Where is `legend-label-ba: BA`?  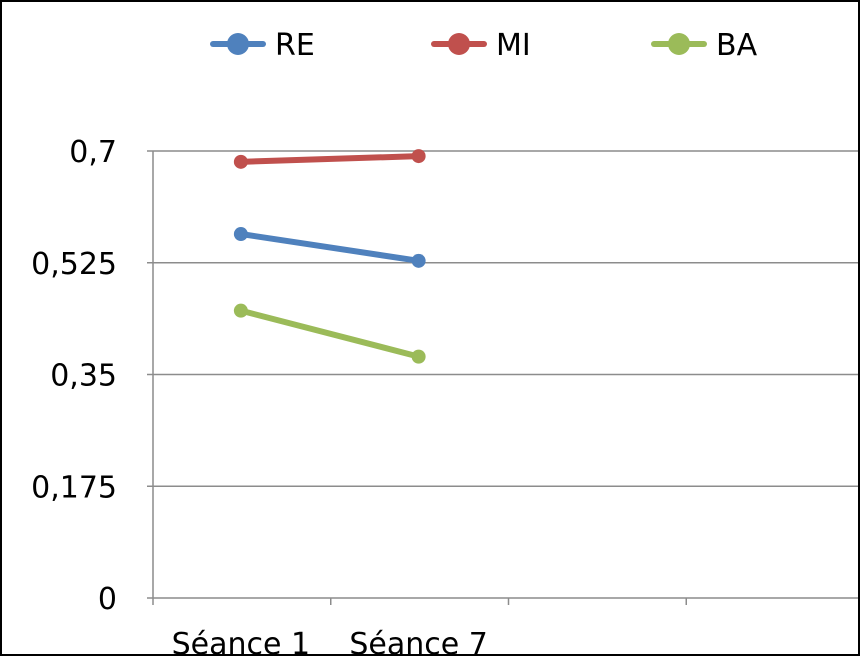
legend-label-ba: BA is located at coordinates (737, 45).